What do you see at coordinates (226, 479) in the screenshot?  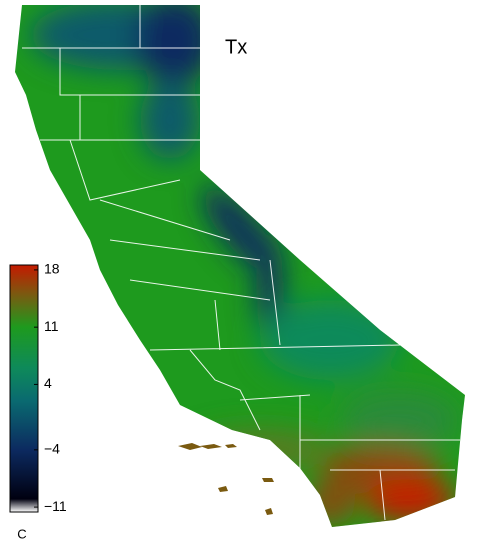 I see `islands` at bounding box center [226, 479].